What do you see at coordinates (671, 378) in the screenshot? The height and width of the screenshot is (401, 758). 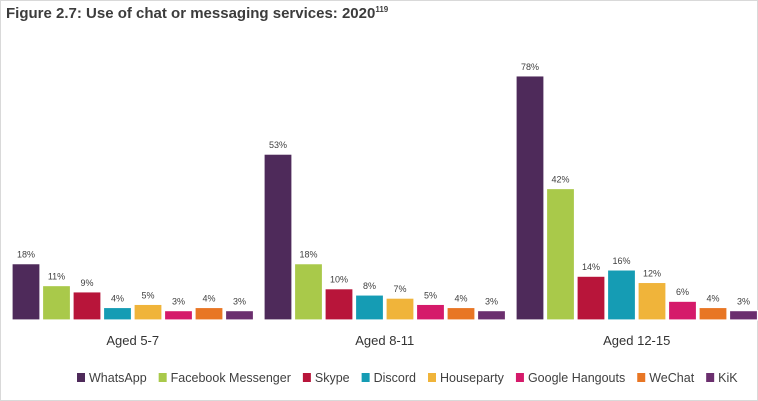 I see `legend-label-wechat: WeChat` at bounding box center [671, 378].